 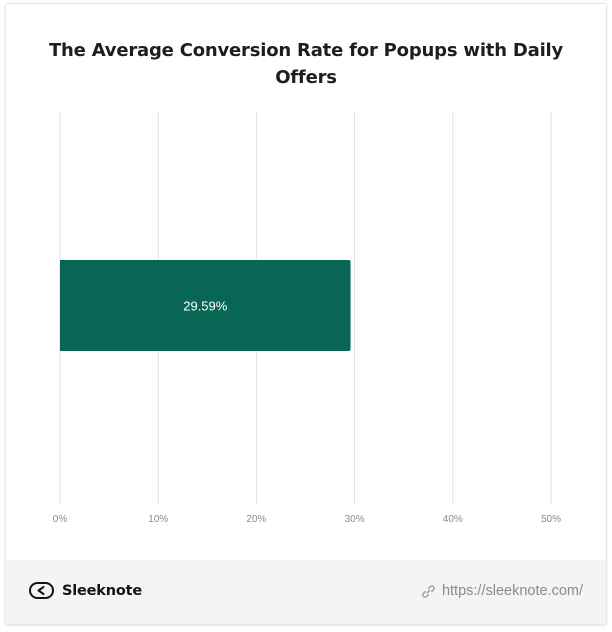 I want to click on x-tick-label: 20%, so click(x=256, y=519).